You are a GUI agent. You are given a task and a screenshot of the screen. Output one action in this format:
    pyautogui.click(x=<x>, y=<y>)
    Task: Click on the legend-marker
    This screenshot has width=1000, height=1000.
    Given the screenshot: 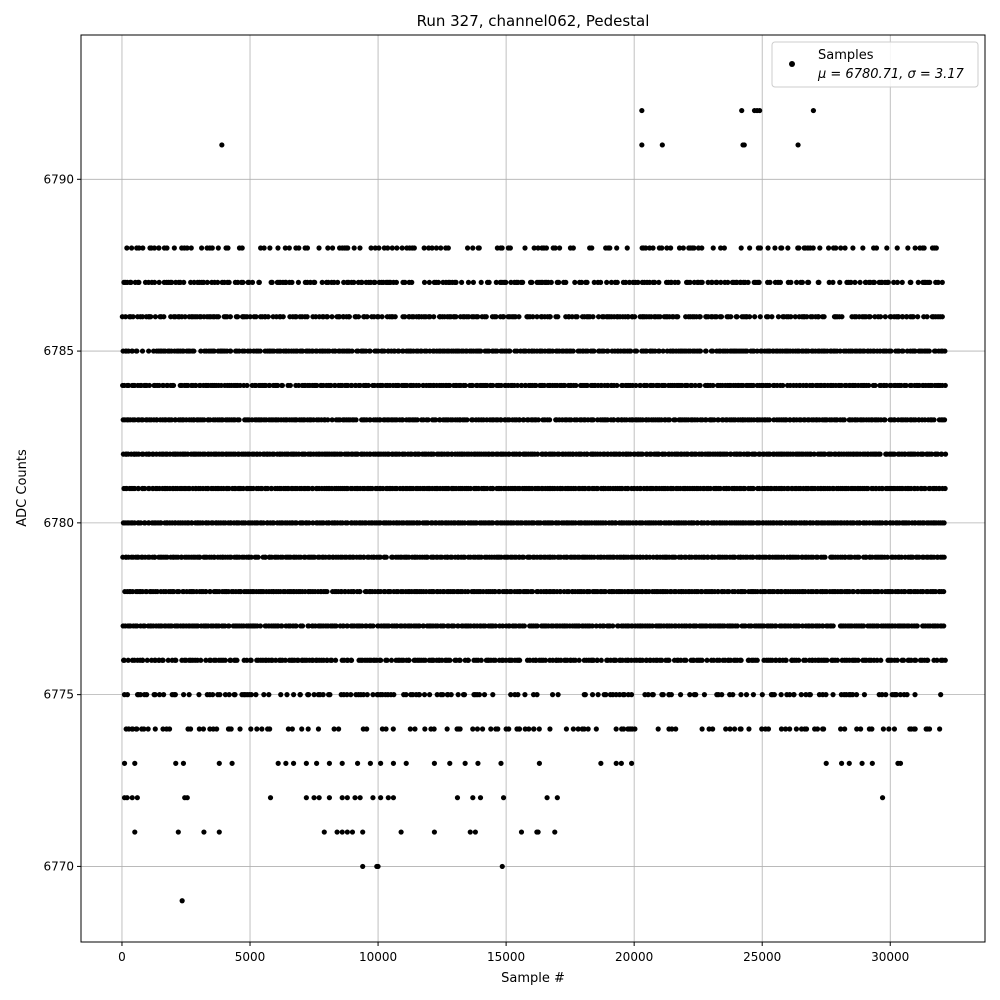 What is the action you would take?
    pyautogui.click(x=792, y=64)
    